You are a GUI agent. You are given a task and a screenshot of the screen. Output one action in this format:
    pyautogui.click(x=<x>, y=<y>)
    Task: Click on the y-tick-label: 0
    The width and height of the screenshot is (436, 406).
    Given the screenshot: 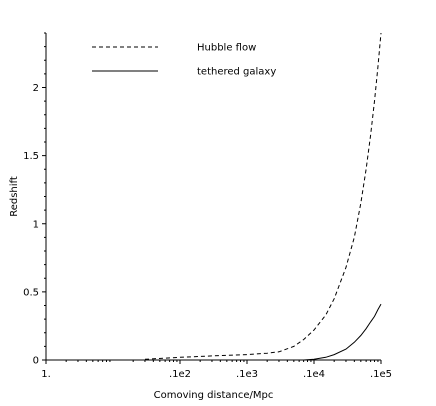 What is the action you would take?
    pyautogui.click(x=36, y=361)
    